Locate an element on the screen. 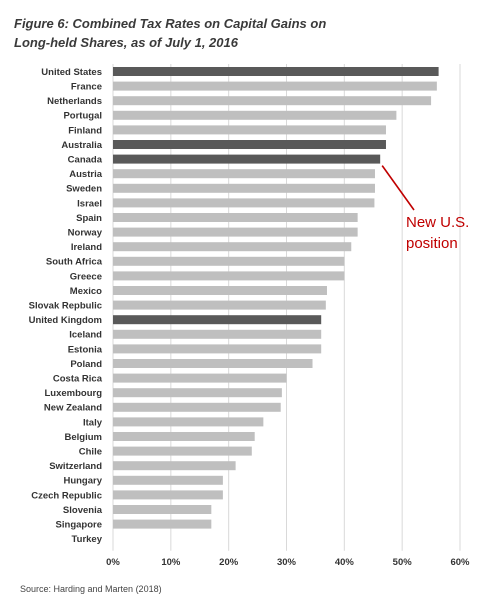 This screenshot has height=600, width=504. bar-chile is located at coordinates (182, 451).